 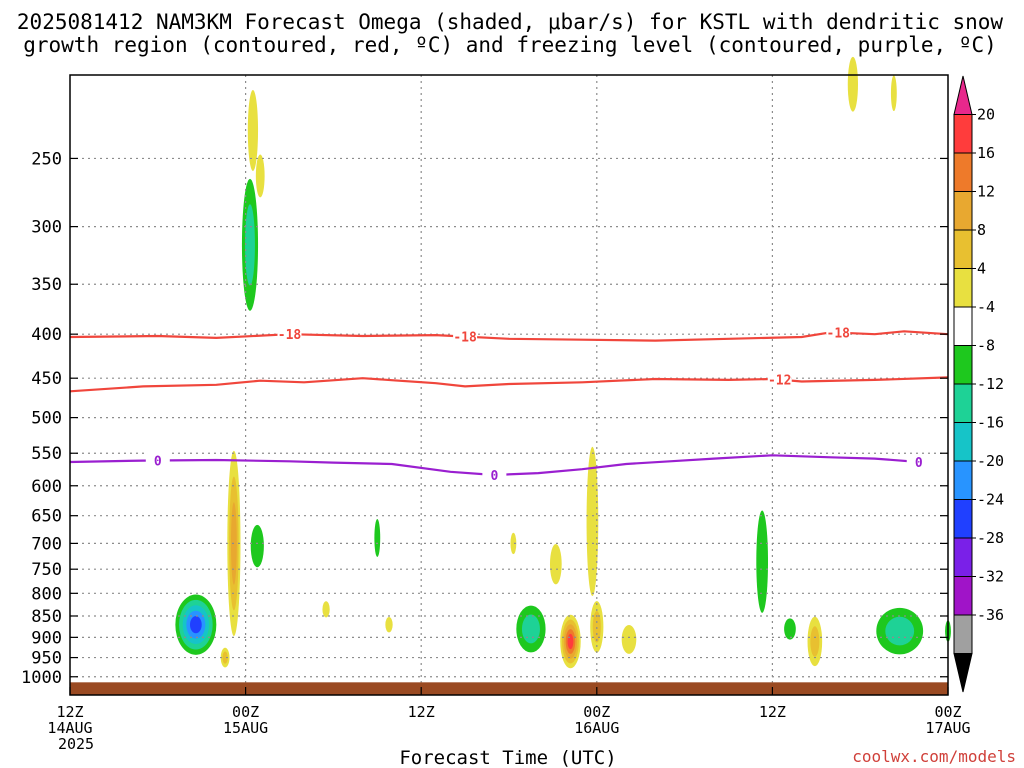 What do you see at coordinates (46, 594) in the screenshot?
I see `y-tick-label: 800` at bounding box center [46, 594].